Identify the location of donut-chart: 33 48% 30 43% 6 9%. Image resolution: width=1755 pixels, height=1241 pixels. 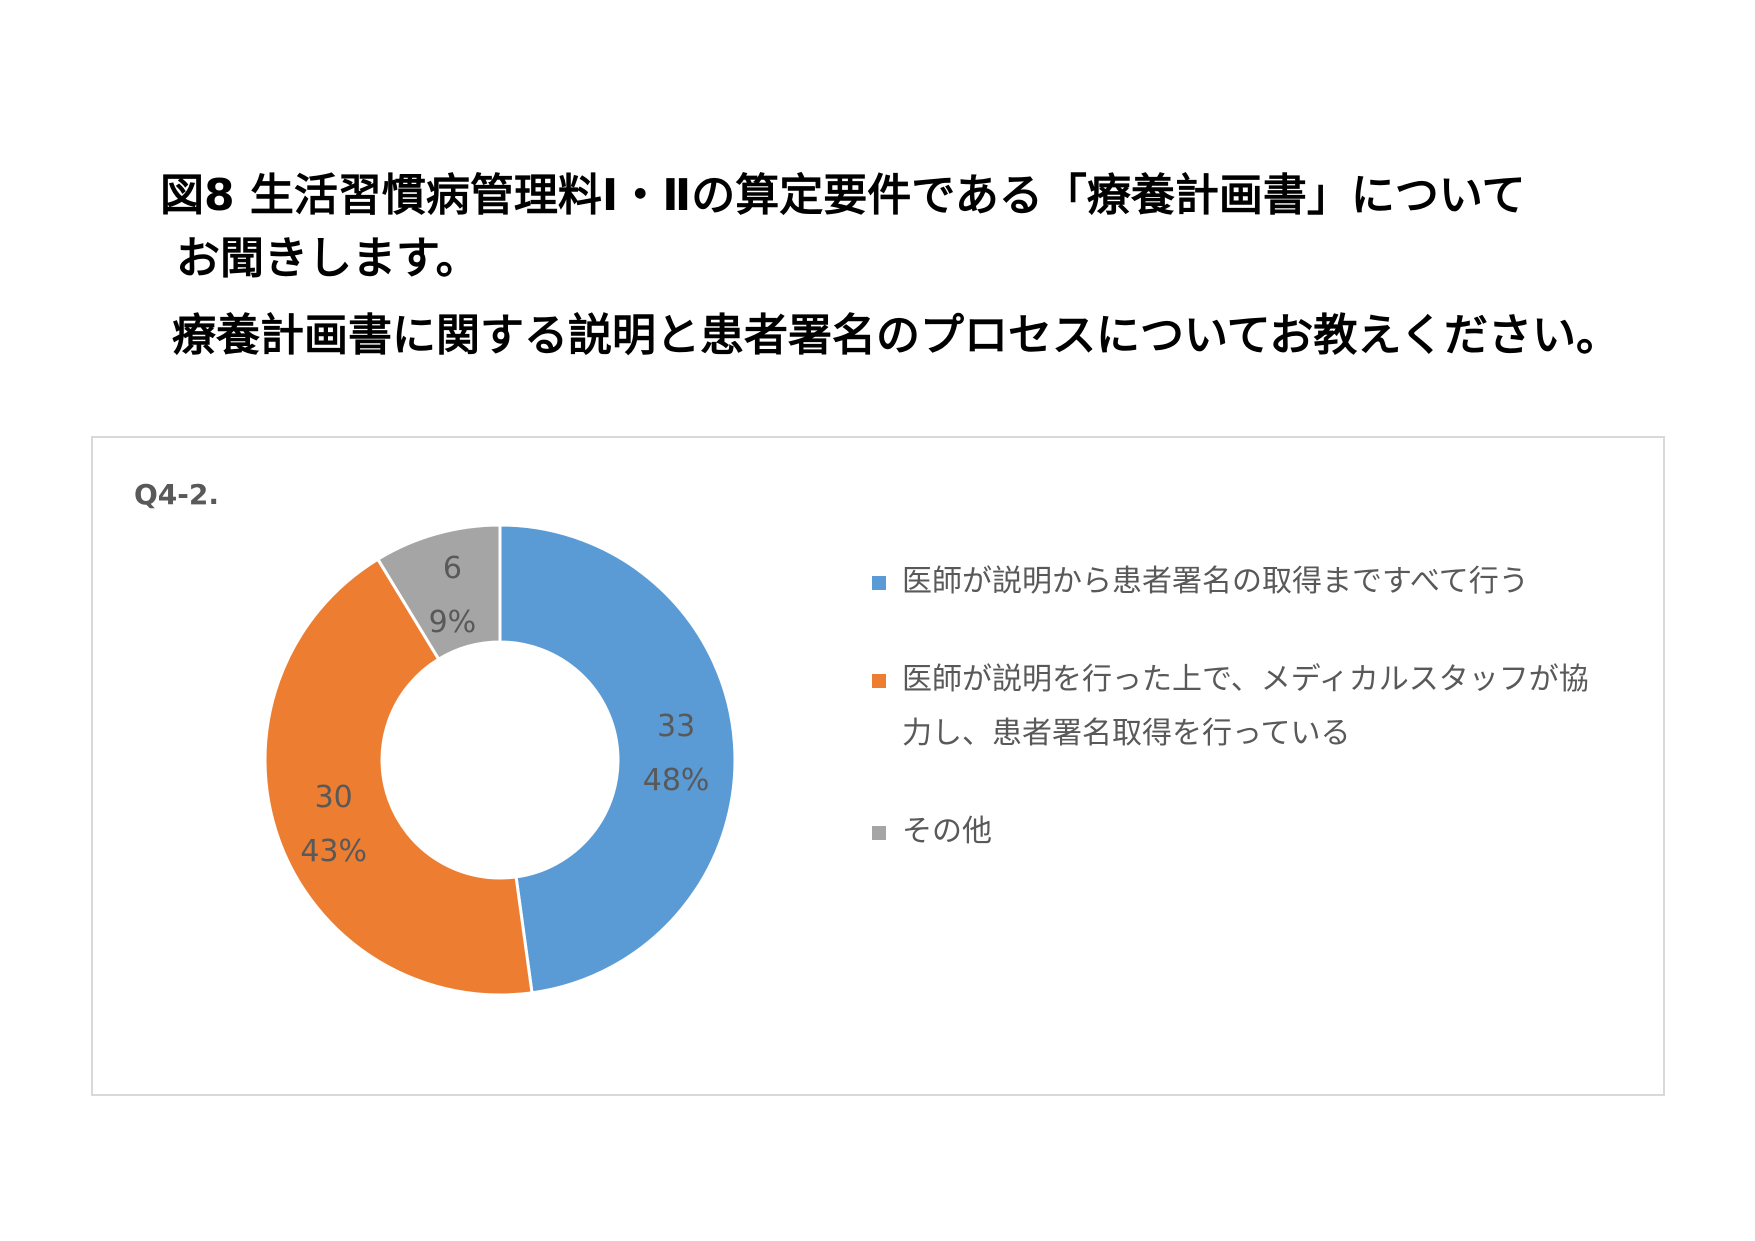
(500, 760).